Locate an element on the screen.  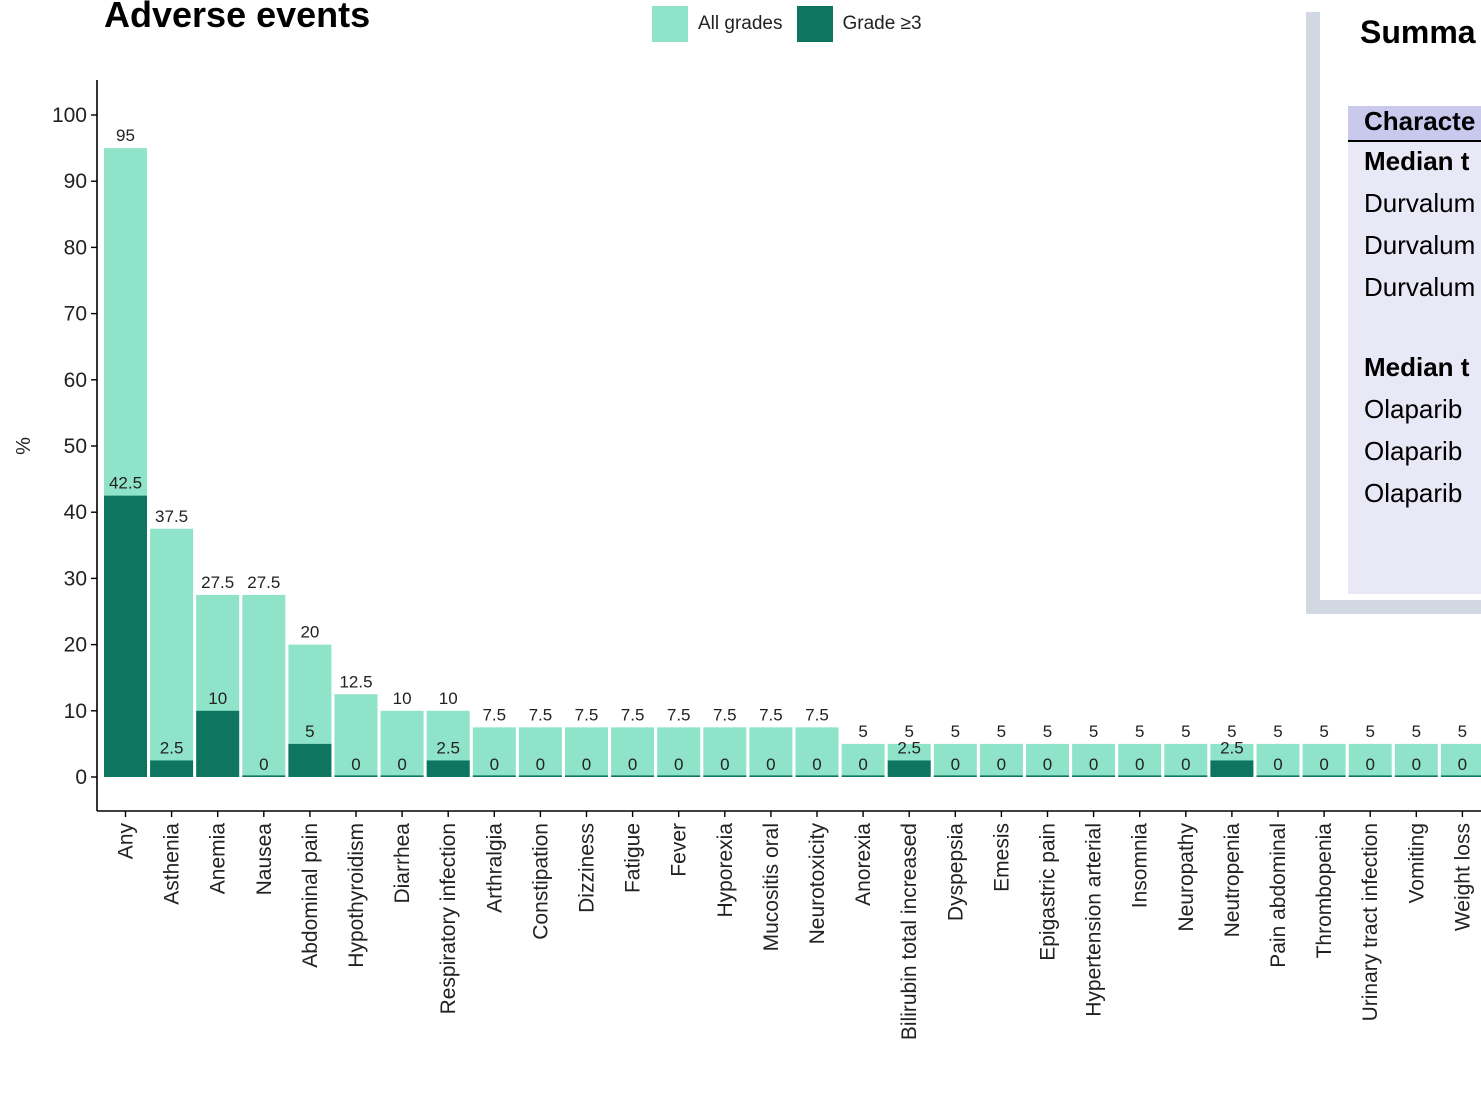
legend: All grades Grade ≥3 is located at coordinates (794, 24).